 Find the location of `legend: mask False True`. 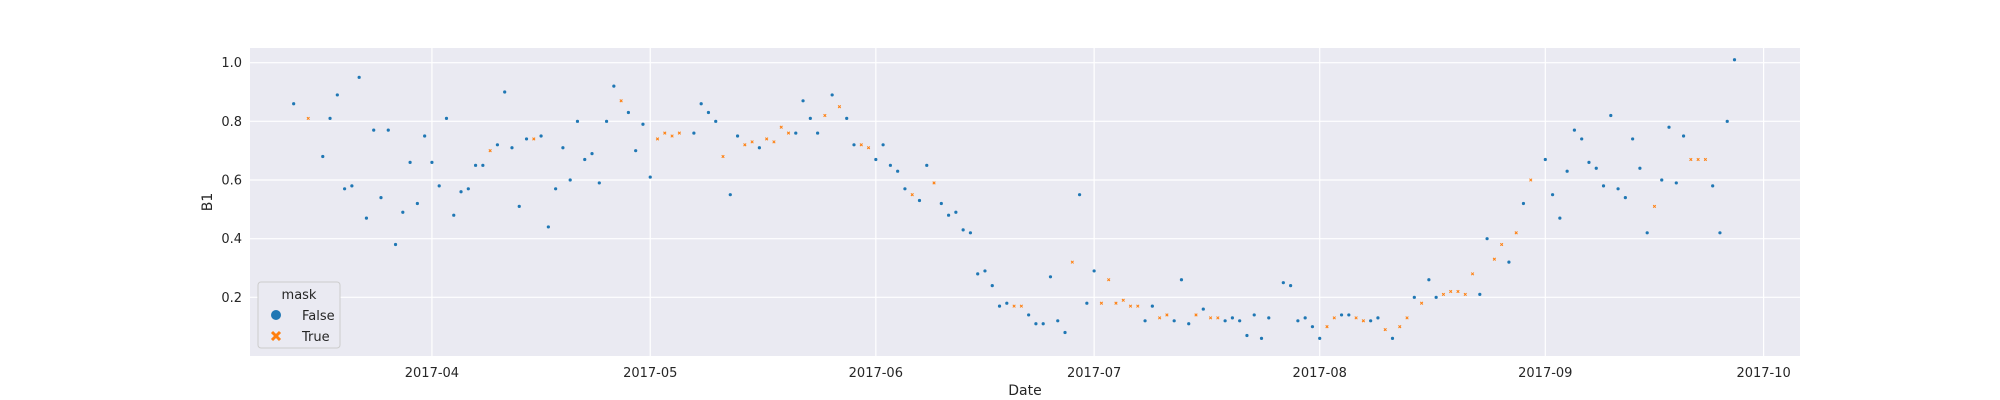

legend: mask False True is located at coordinates (299, 315).